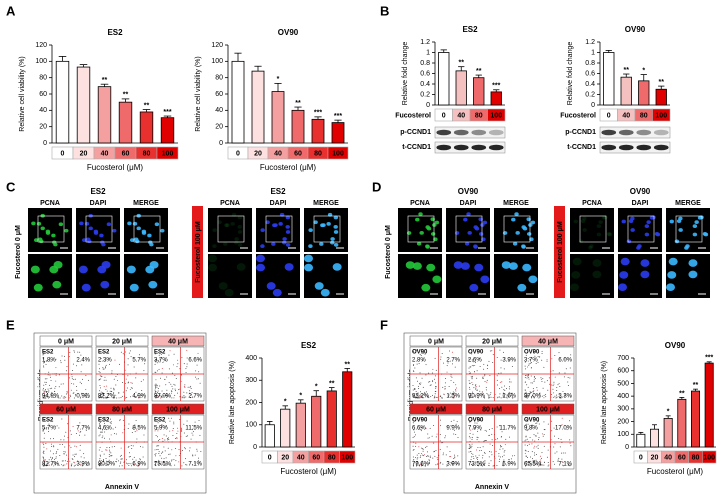 Image resolution: width=724 pixels, height=501 pixels. What do you see at coordinates (425, 84) in the screenshot?
I see `y-tick-label: 0.4` at bounding box center [425, 84].